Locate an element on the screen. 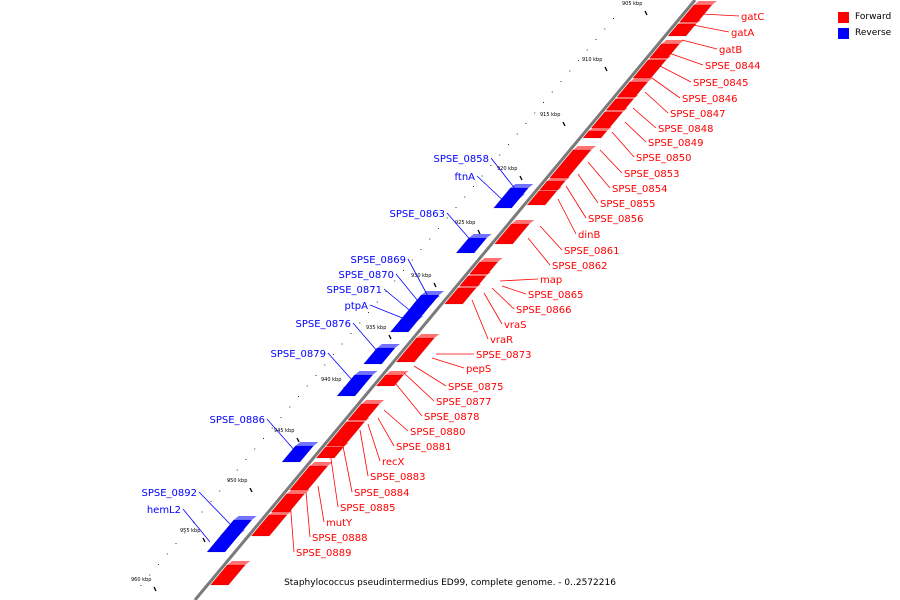 The height and width of the screenshot is (600, 900). gene-label-forward: map is located at coordinates (551, 280).